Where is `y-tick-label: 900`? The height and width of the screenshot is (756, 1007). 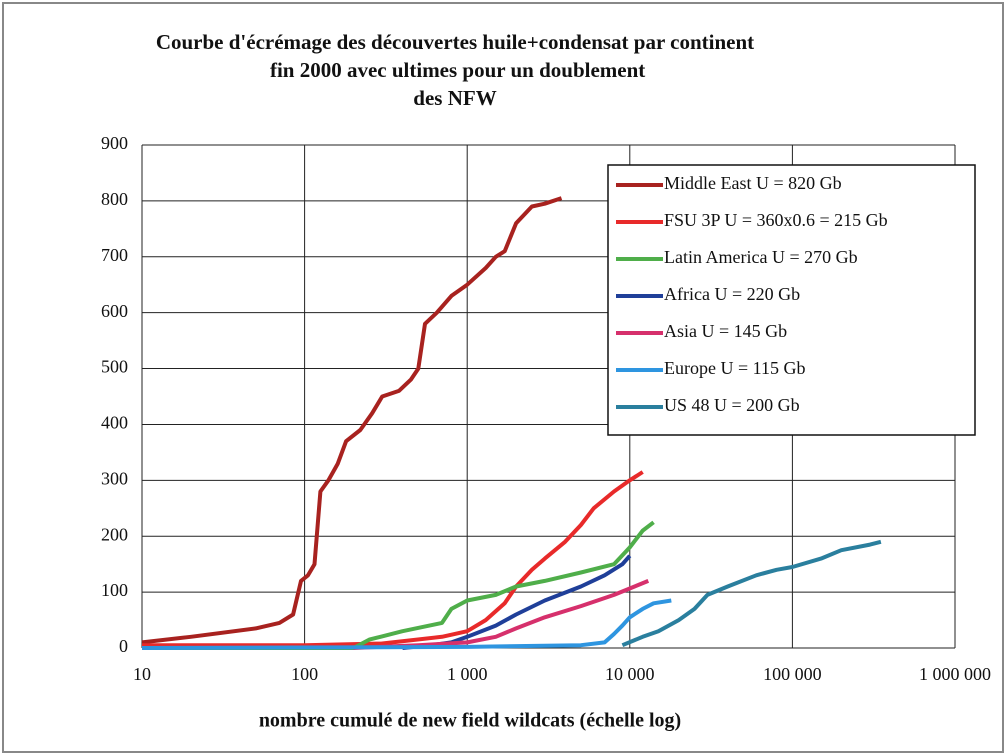
y-tick-label: 900 is located at coordinates (114, 143).